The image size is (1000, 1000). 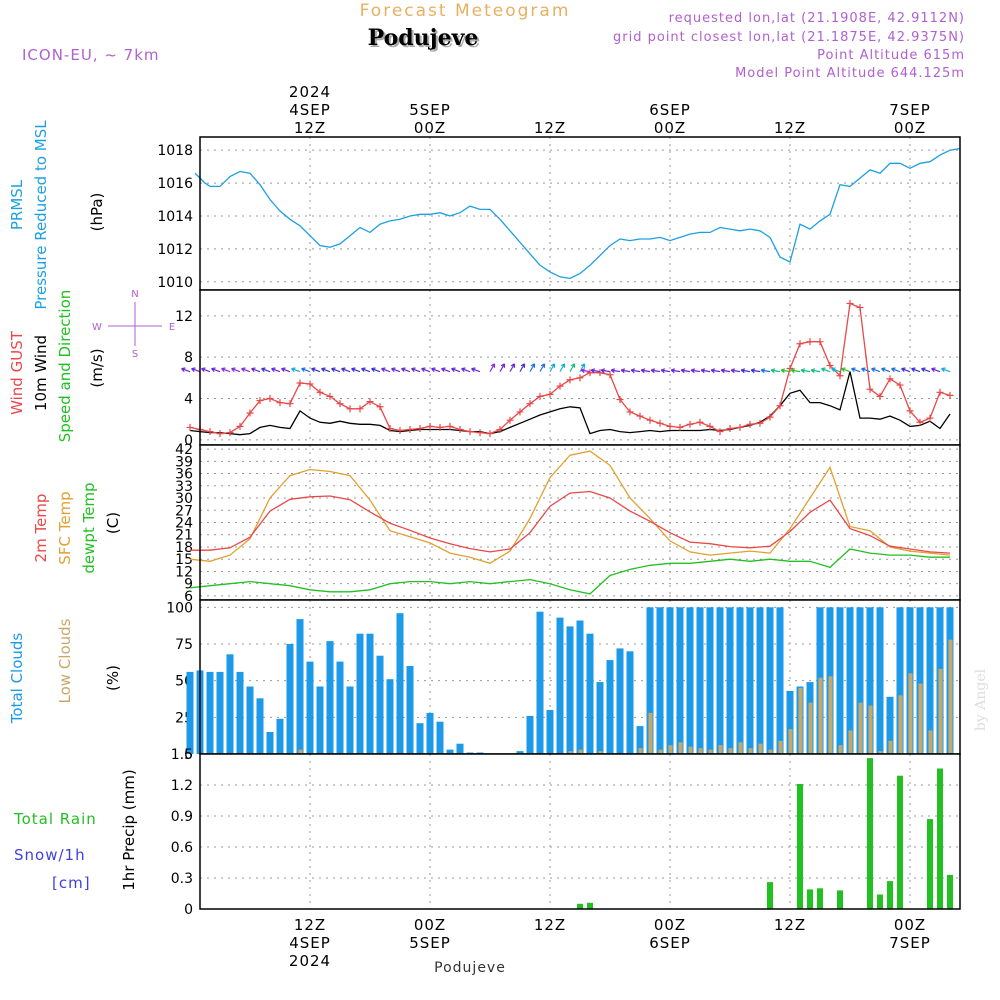 What do you see at coordinates (182, 848) in the screenshot?
I see `y-tick-label: 0.6` at bounding box center [182, 848].